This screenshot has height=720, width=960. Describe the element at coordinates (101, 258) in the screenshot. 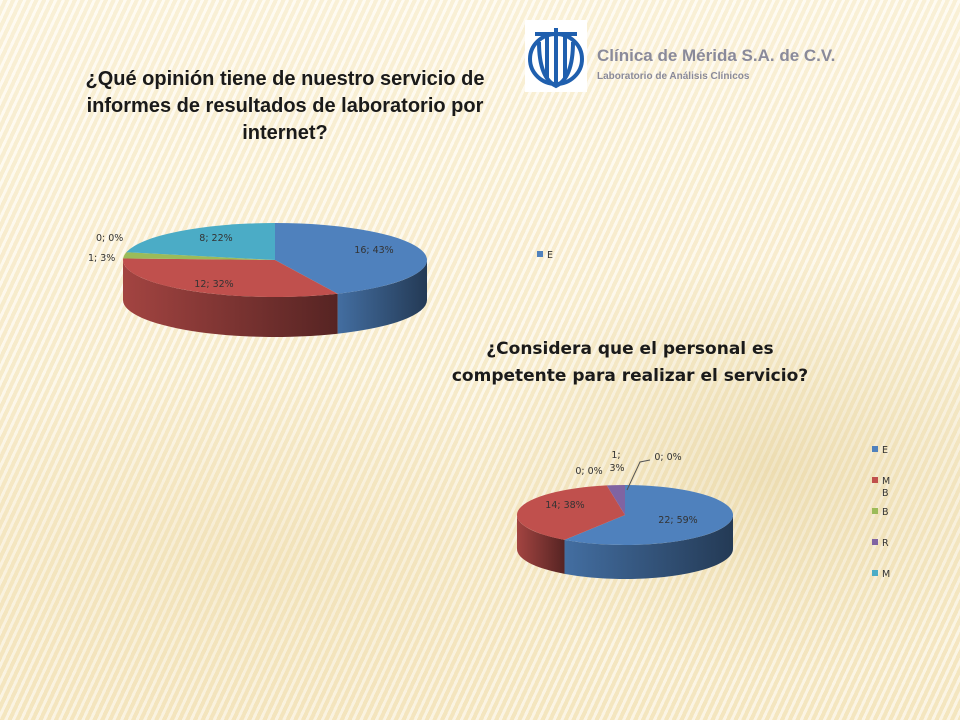

I see `data-label: 1; 3%` at that location.